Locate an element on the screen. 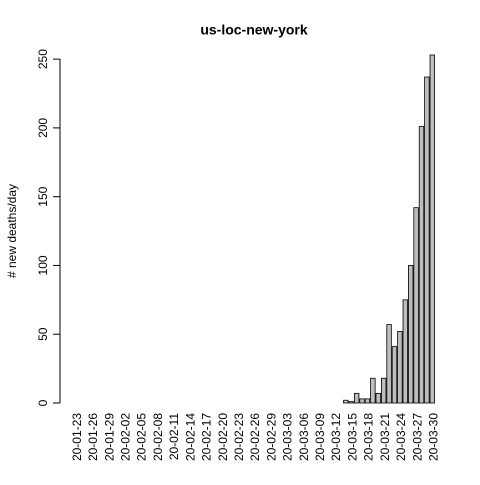 This screenshot has width=480, height=485. x-tick-label: 20-01-23 is located at coordinates (77, 437).